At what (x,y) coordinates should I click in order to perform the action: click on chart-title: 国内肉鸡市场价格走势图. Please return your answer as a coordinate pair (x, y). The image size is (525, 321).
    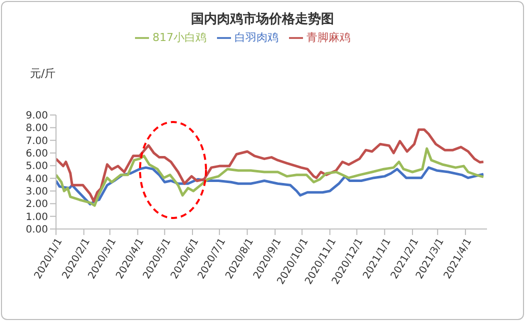
    Looking at the image, I should click on (262, 19).